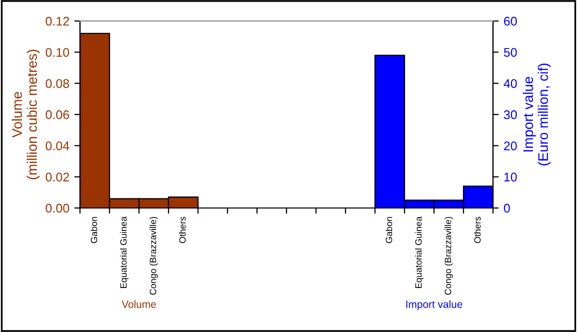 The image size is (577, 332). What do you see at coordinates (58, 52) in the screenshot?
I see `y-tick-label: 0.10` at bounding box center [58, 52].